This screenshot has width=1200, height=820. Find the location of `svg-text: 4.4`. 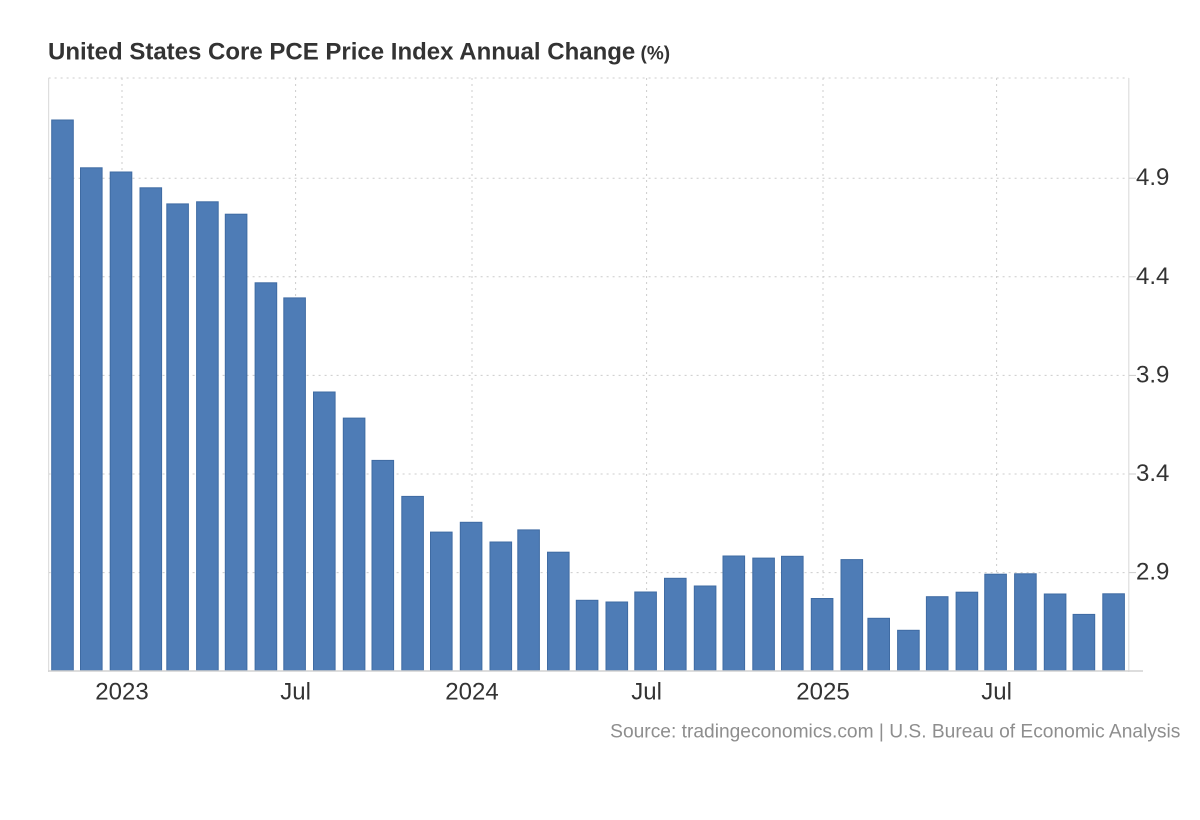

svg-text: 4.4 is located at coordinates (1152, 276).